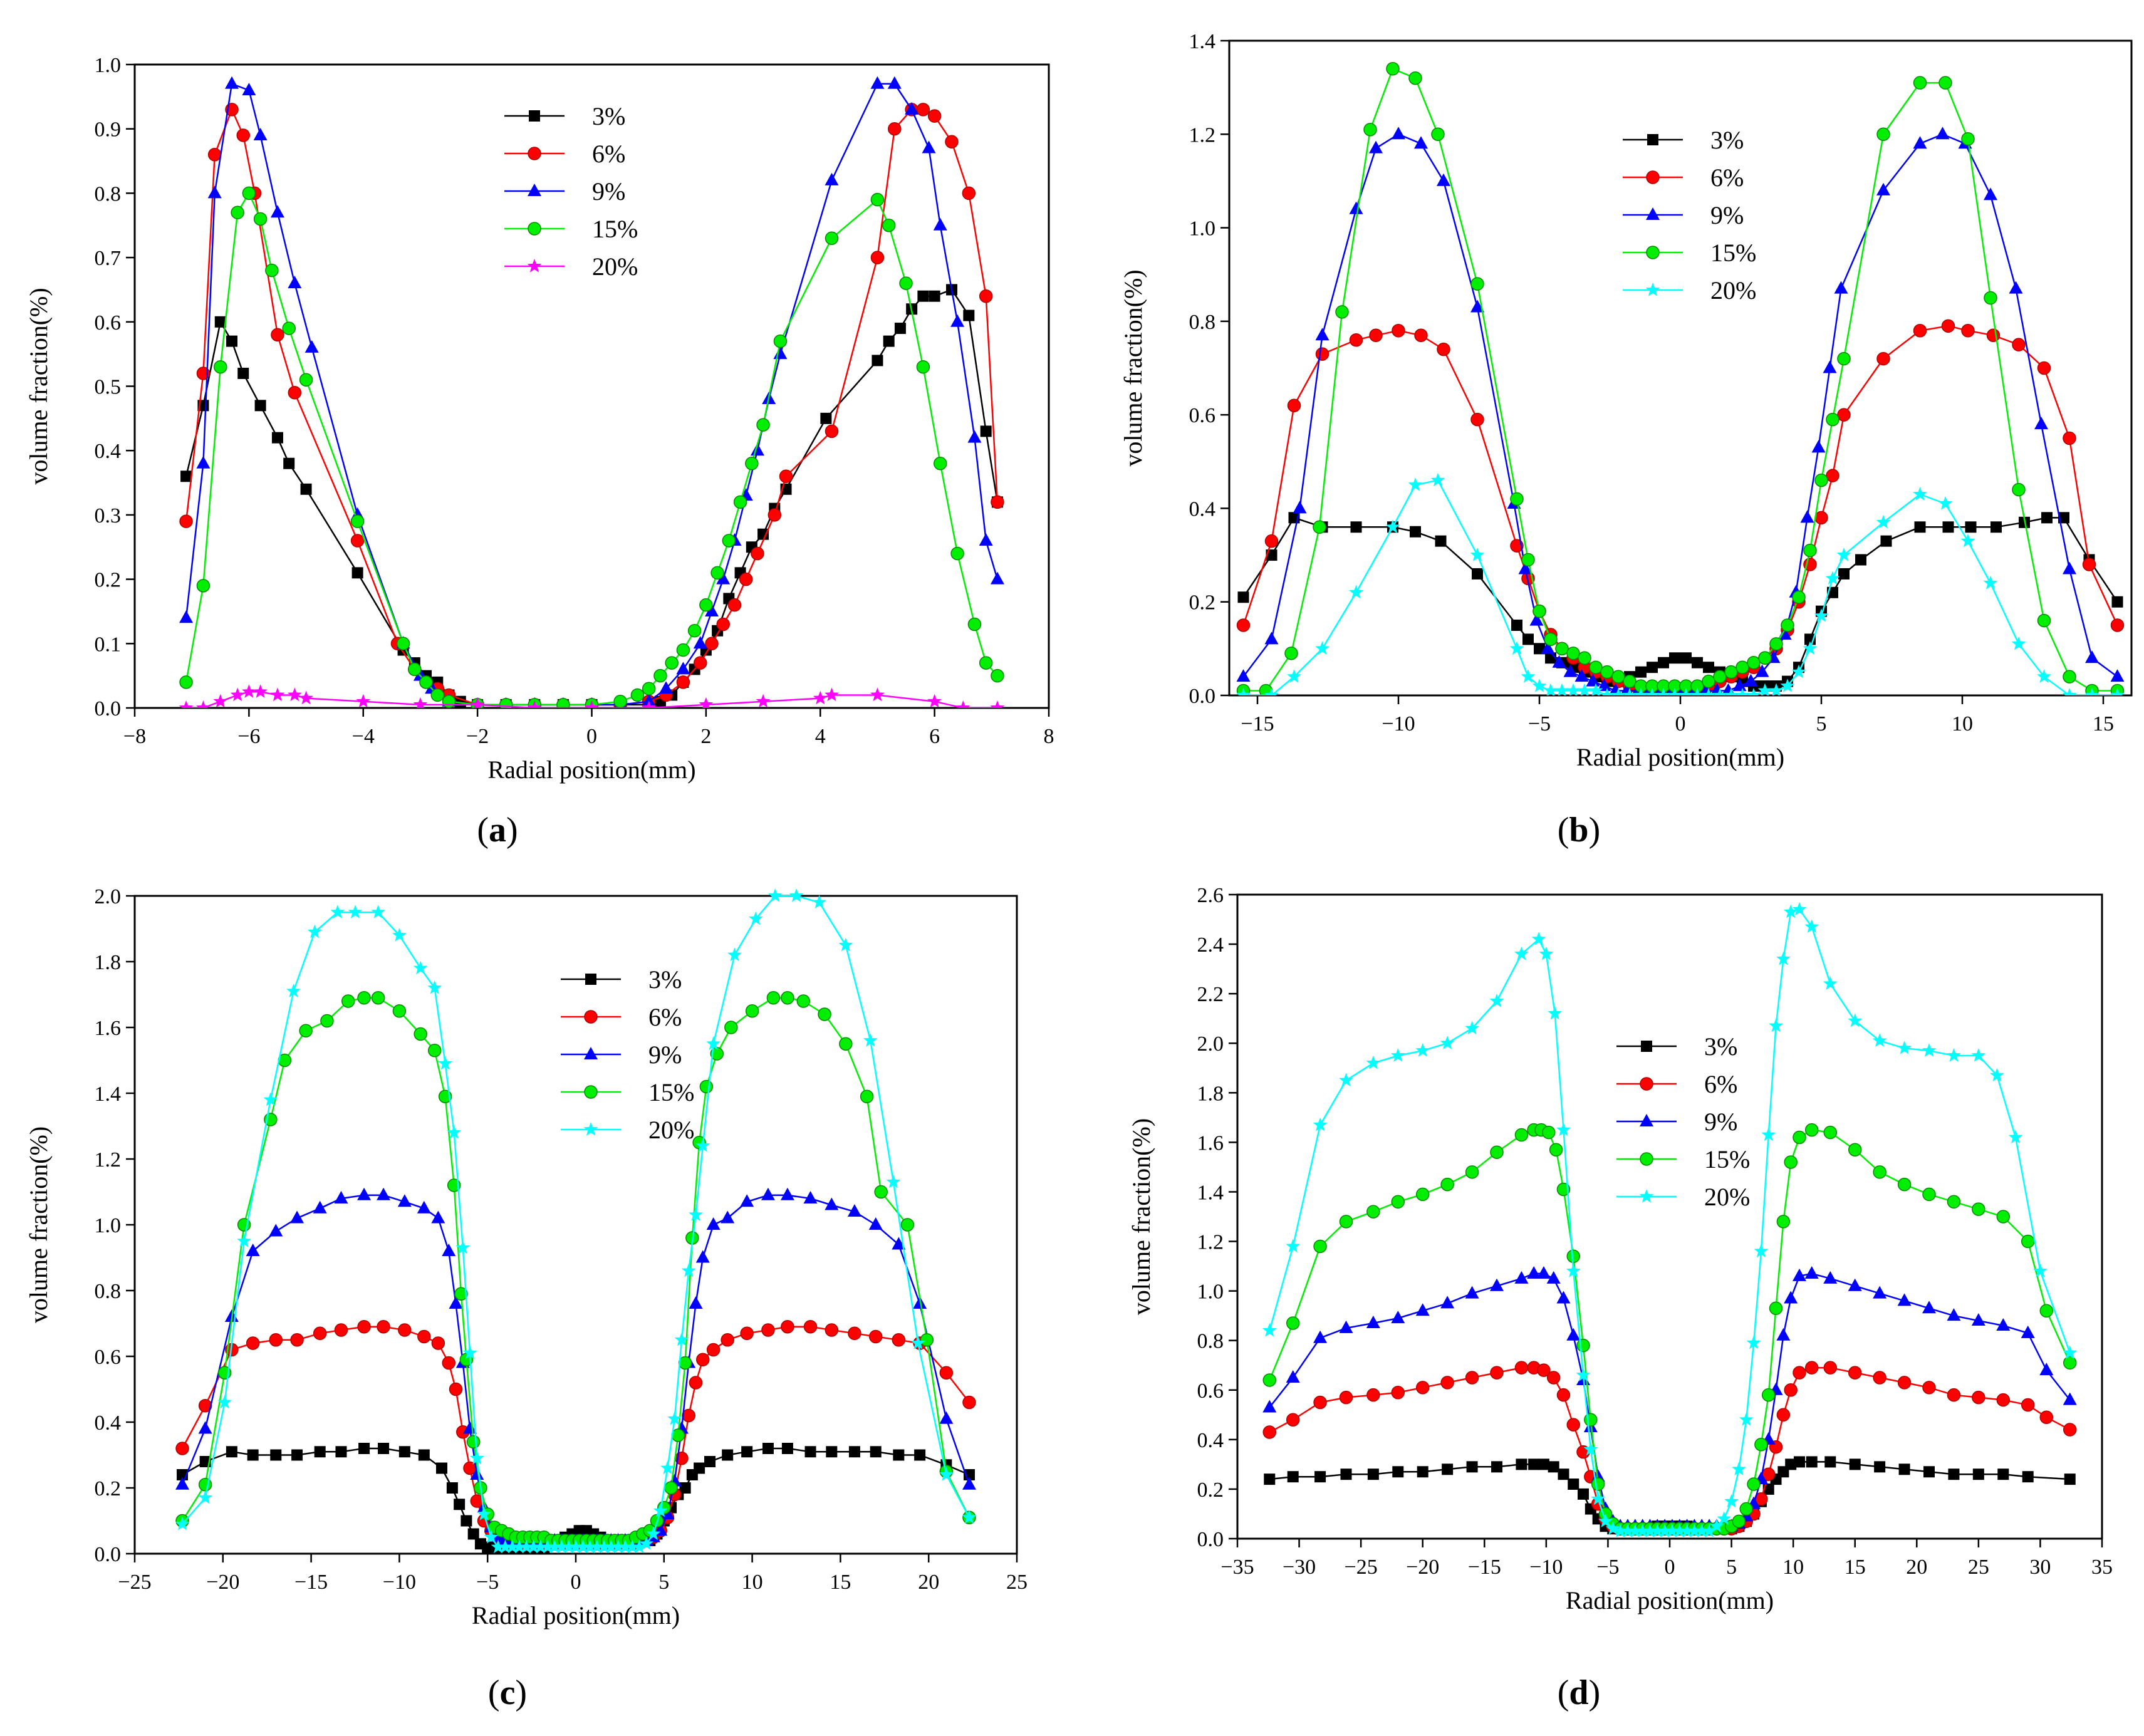  I want to click on series-3%, so click(1680, 602).